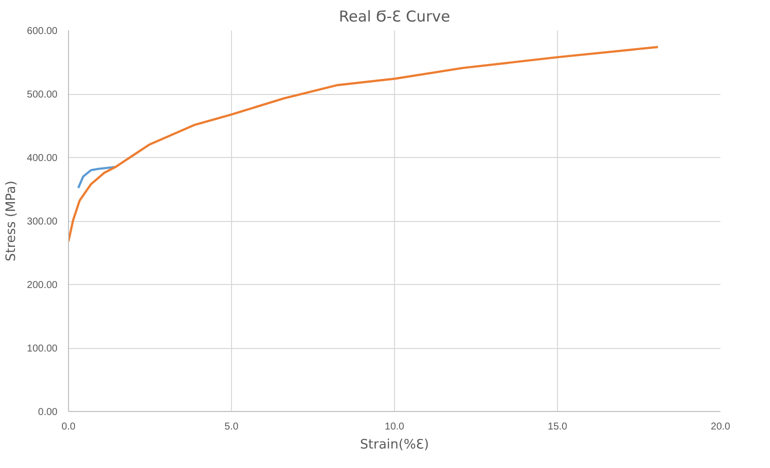 This screenshot has height=468, width=770. I want to click on y-tick-label: 200.00, so click(42, 285).